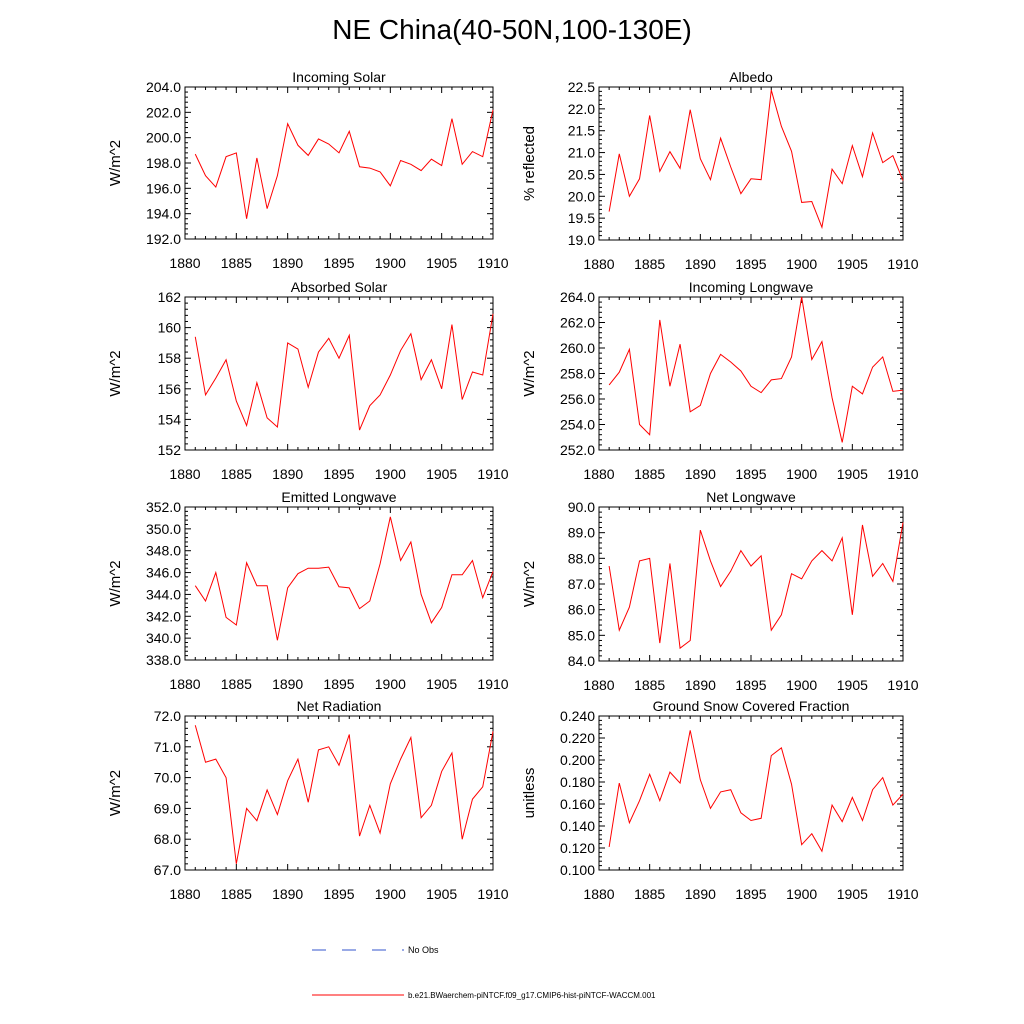 The height and width of the screenshot is (1024, 1024). What do you see at coordinates (581, 87) in the screenshot?
I see `y-tick-label: 22.5` at bounding box center [581, 87].